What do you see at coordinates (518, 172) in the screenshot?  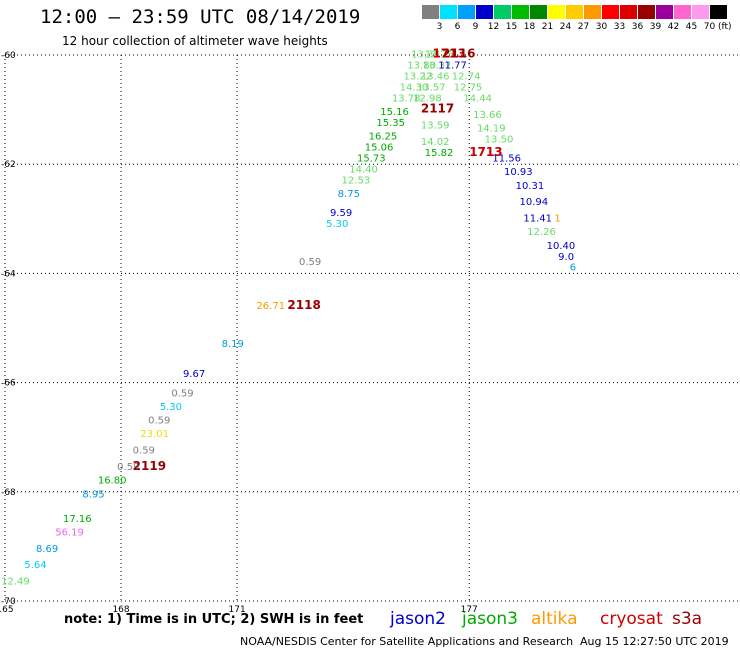 I see `wave-height-label: 10.93` at bounding box center [518, 172].